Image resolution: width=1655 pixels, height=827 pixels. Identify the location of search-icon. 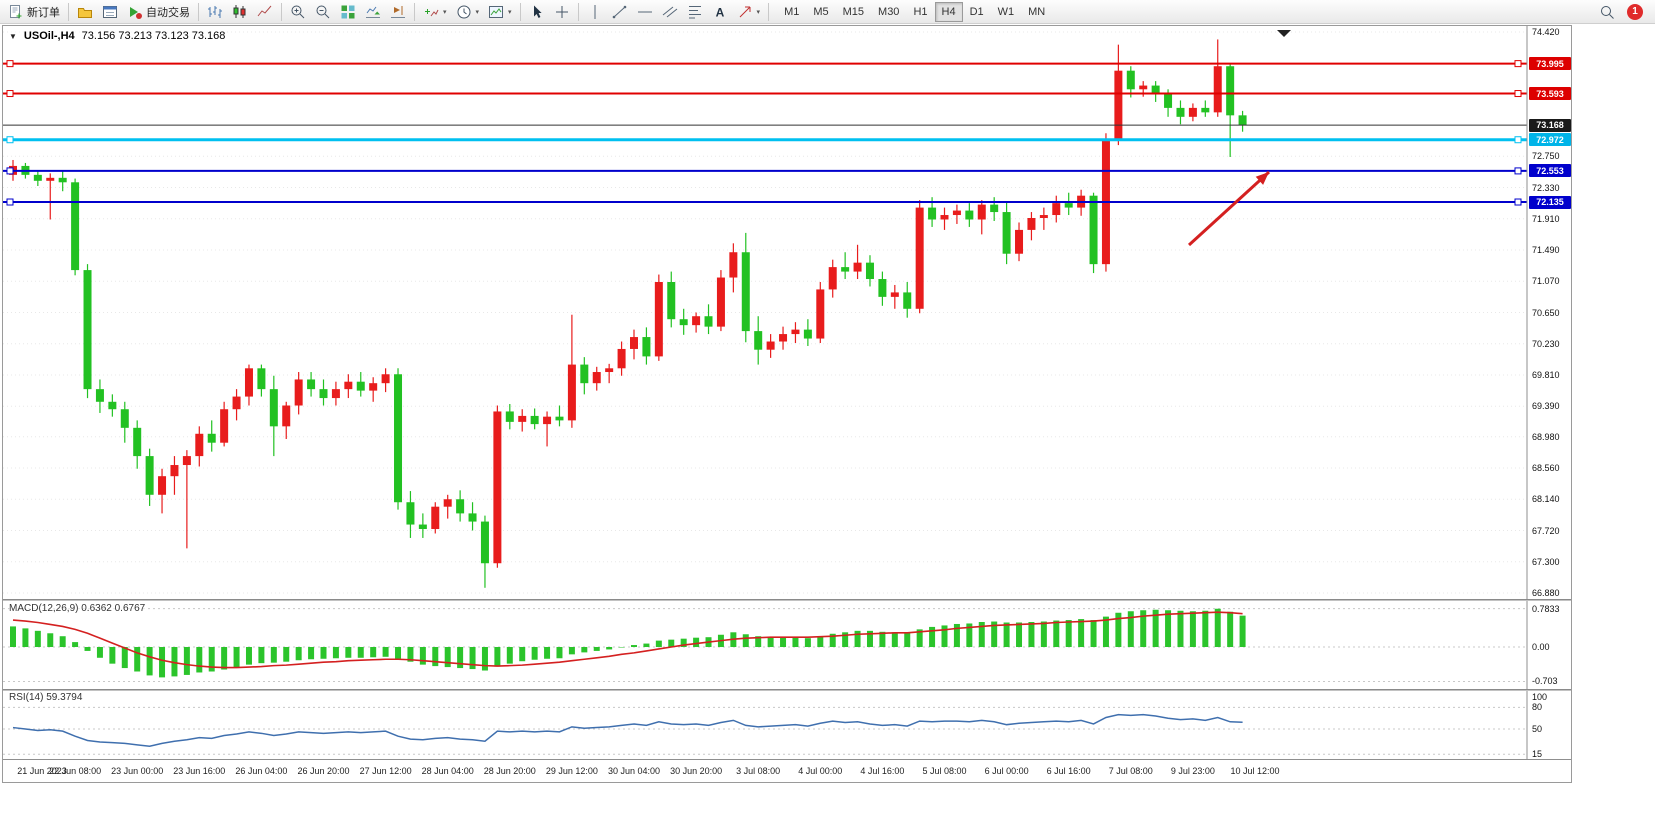
(1607, 12).